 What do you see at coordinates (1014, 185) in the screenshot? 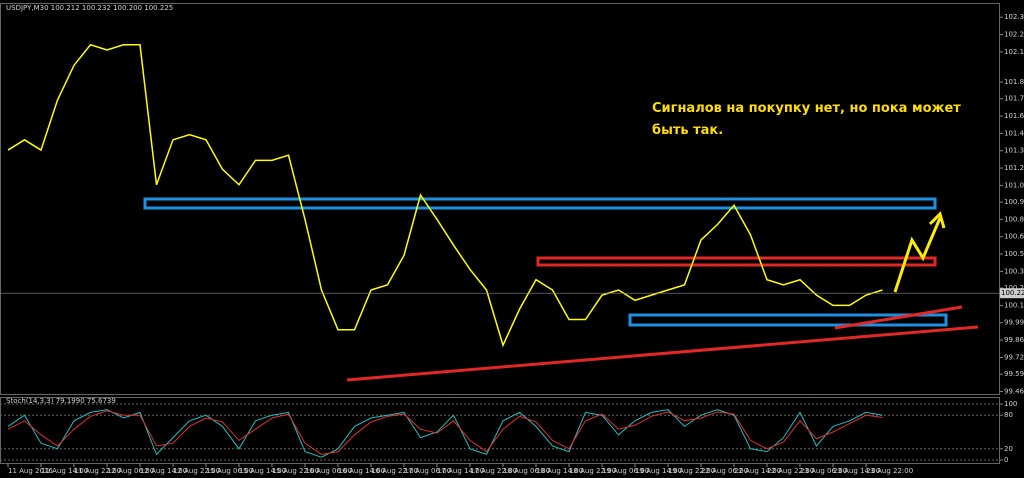
I see `y-tick-label: 101.065` at bounding box center [1014, 185].